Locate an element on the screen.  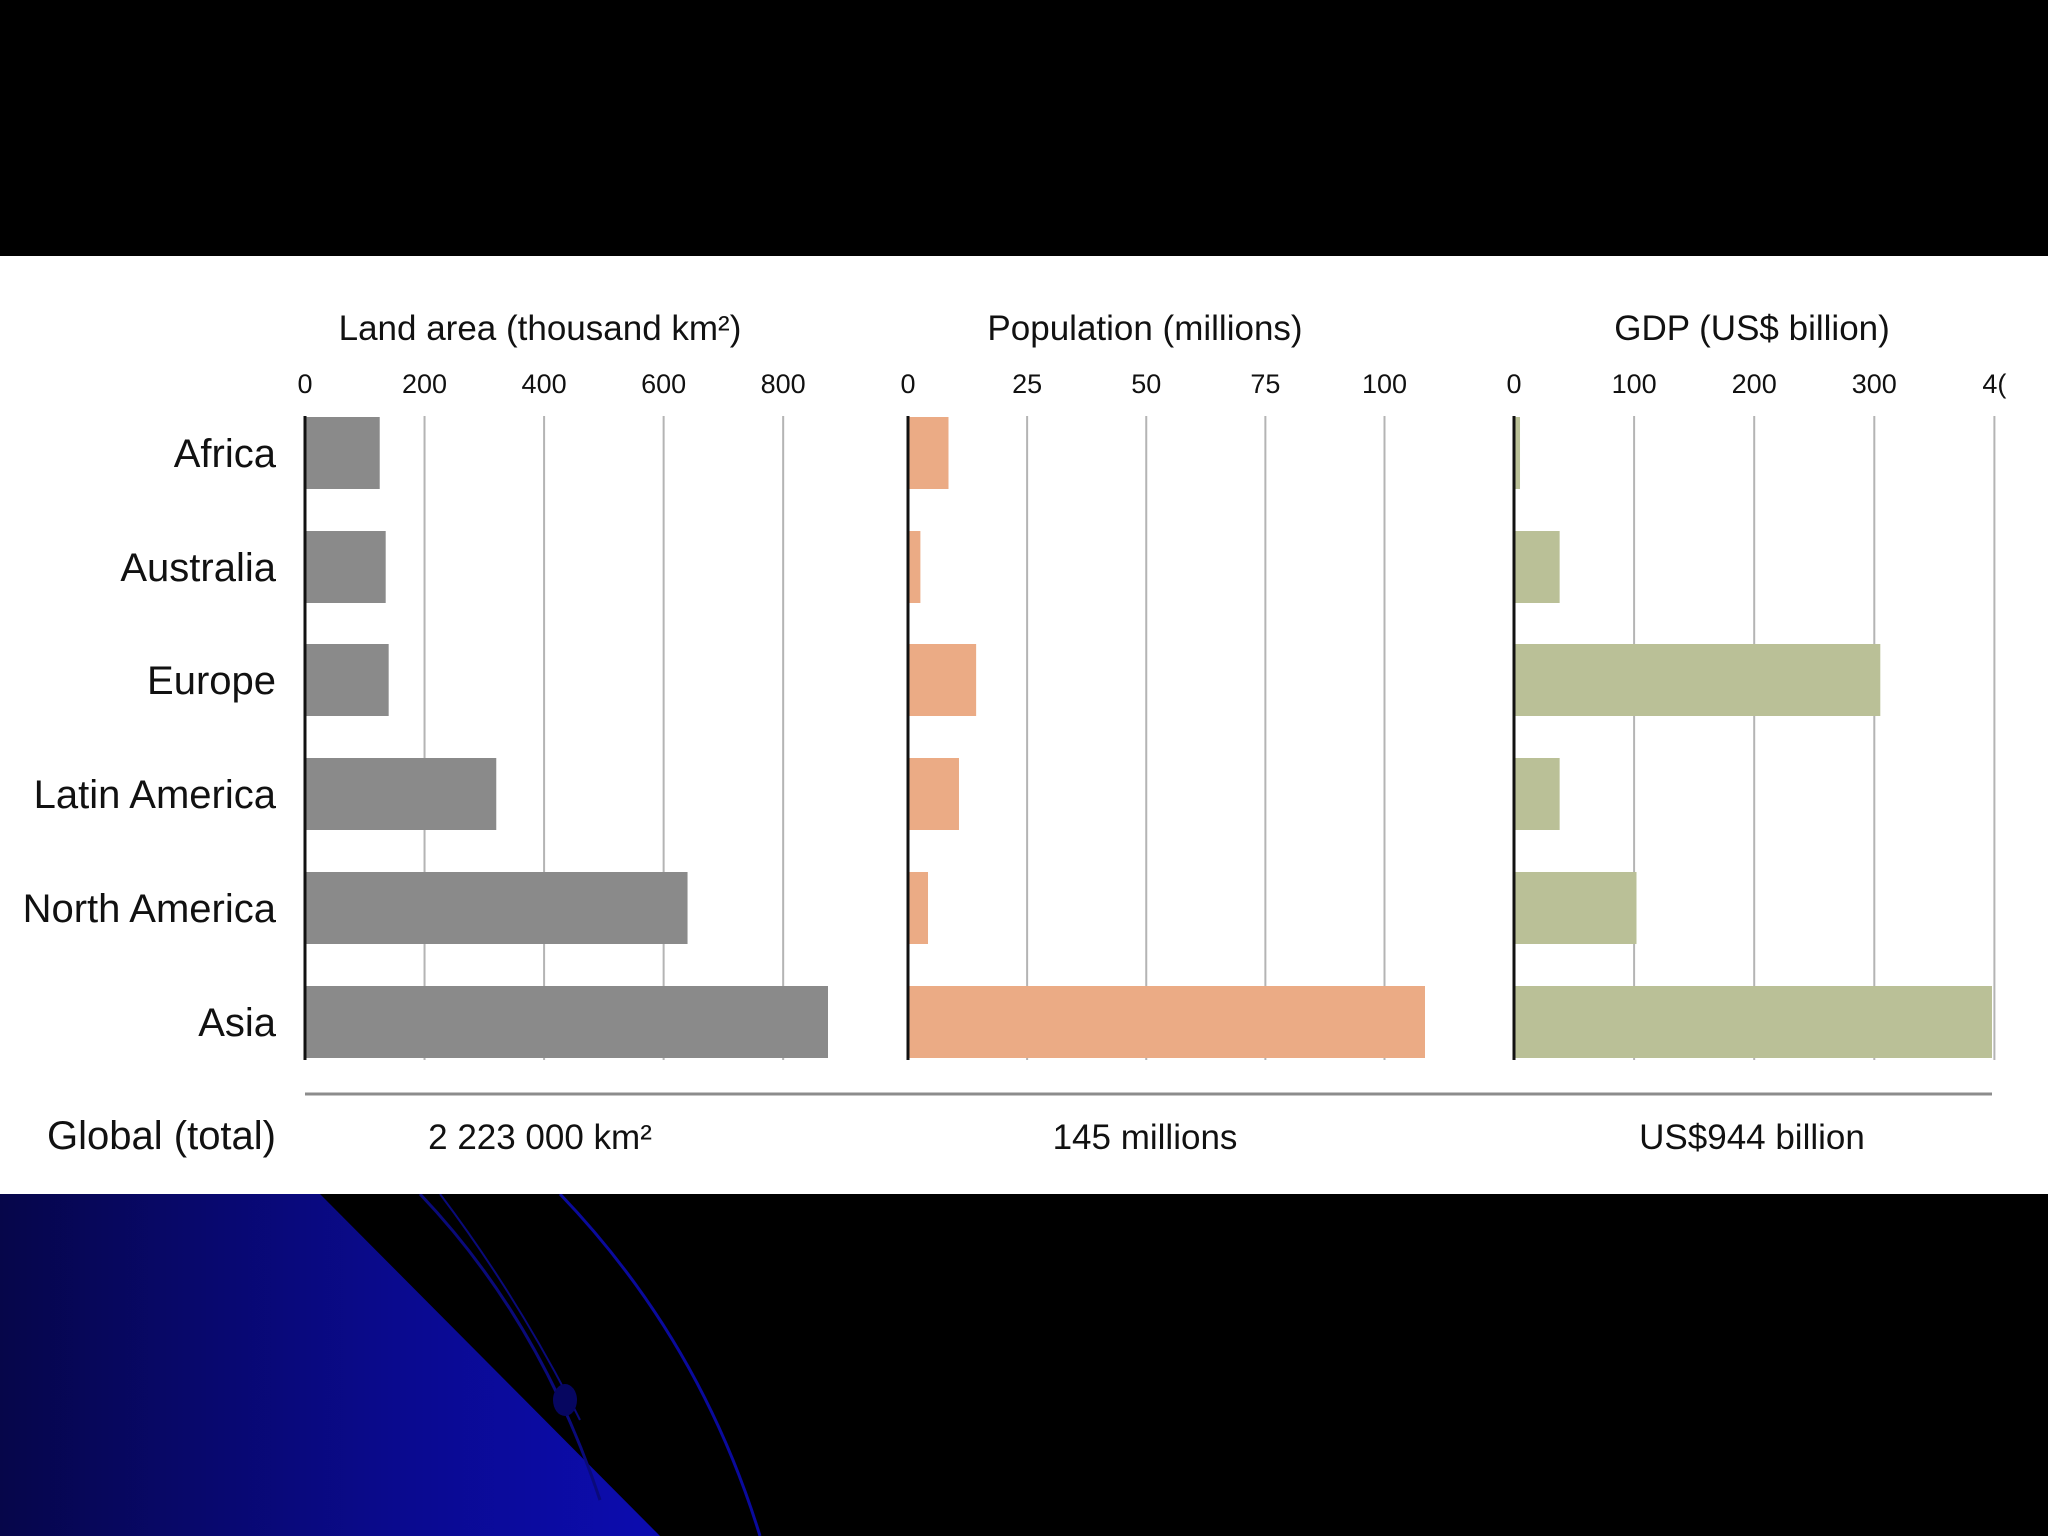
category-label-north-america: North America is located at coordinates (150, 909).